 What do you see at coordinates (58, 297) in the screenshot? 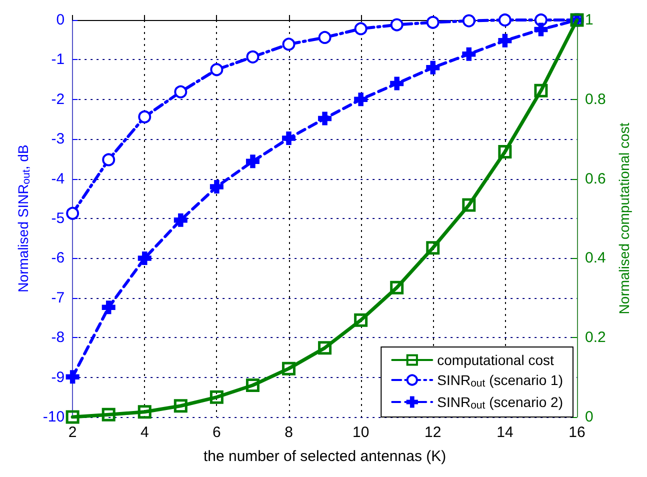
I see `y-tick-label: -7` at bounding box center [58, 297].